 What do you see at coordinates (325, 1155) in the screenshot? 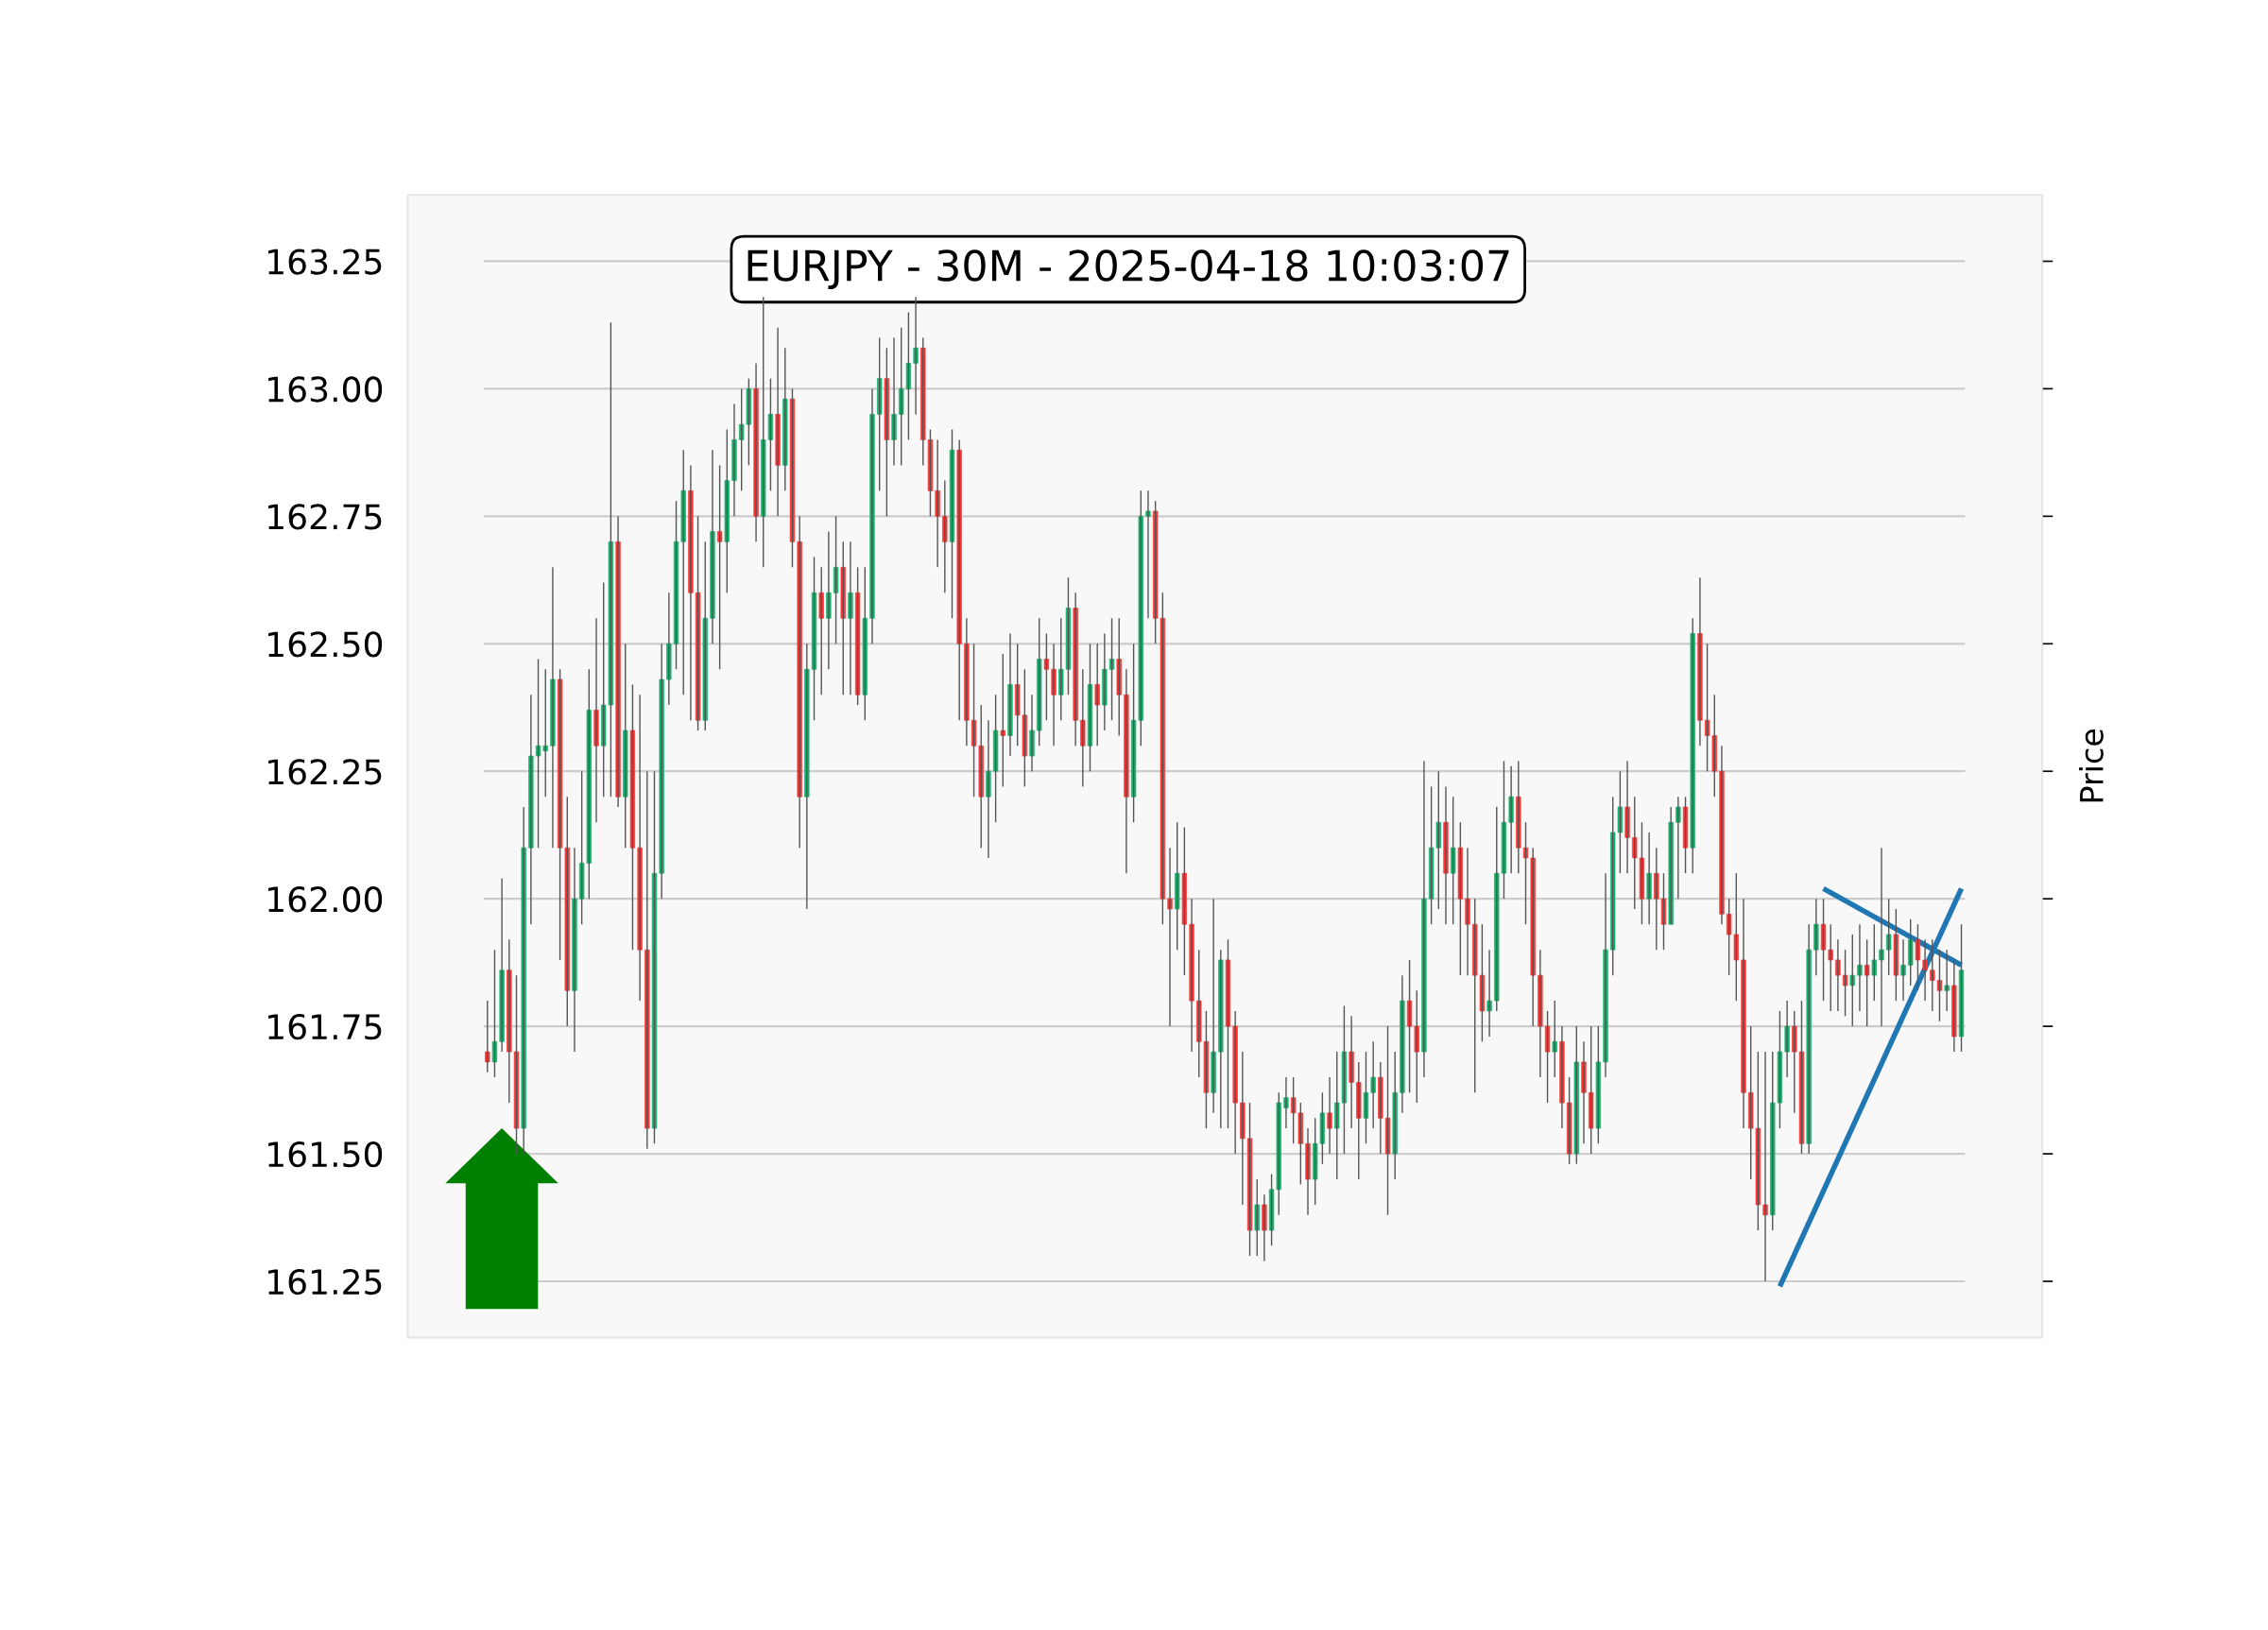
I see `y-tick-label: 161.50` at bounding box center [325, 1155].